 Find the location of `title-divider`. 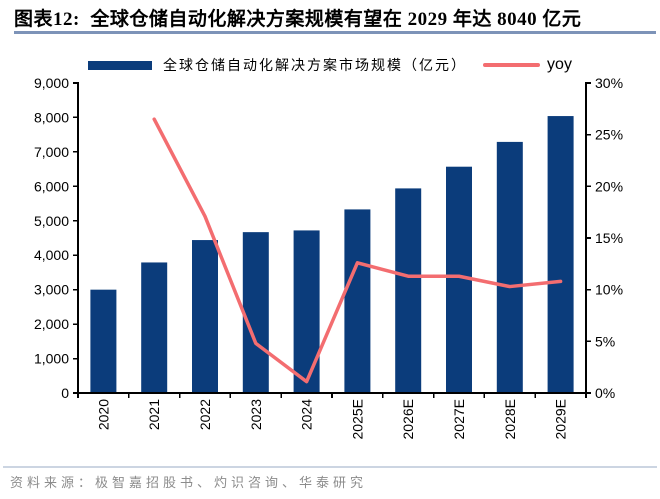

title-divider is located at coordinates (335, 32).